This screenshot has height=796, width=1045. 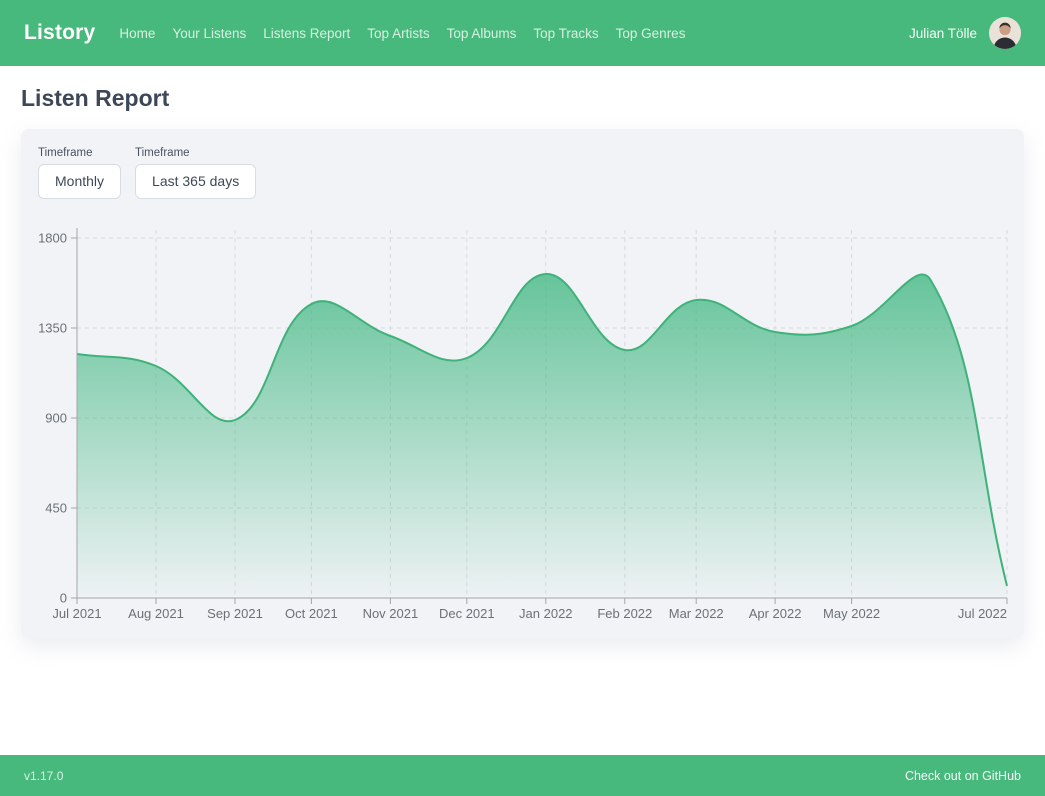 I want to click on timeframe-mode-group: Timeframe Monthly, so click(x=80, y=173).